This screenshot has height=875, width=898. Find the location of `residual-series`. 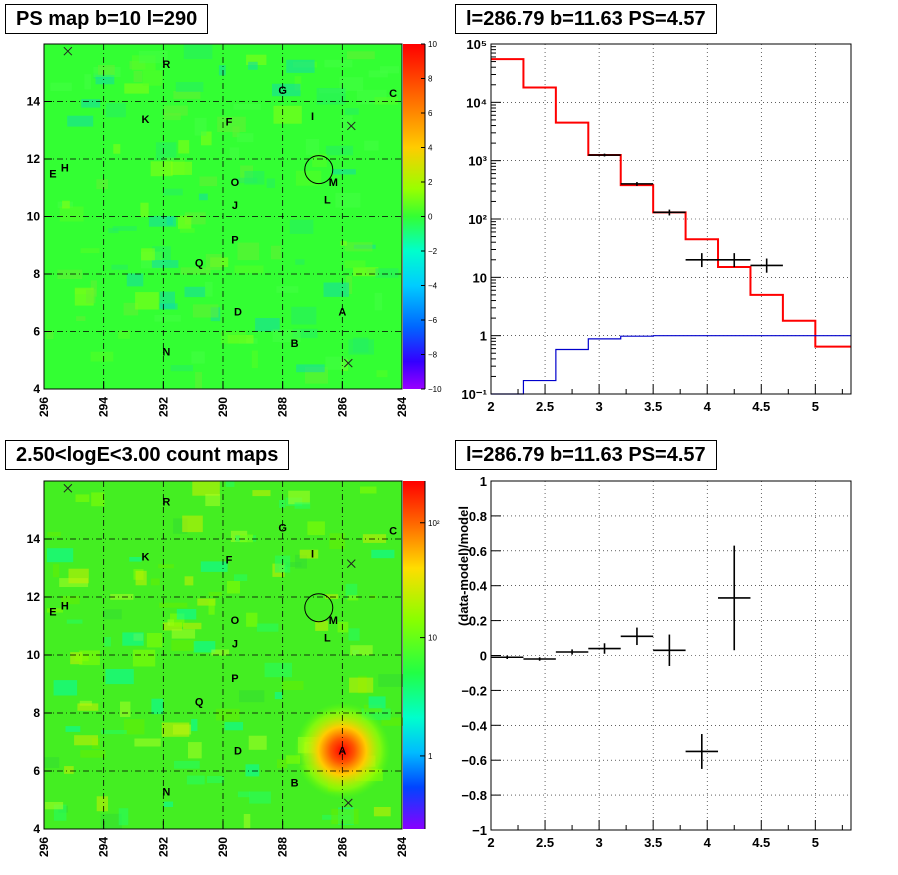

residual-series is located at coordinates (621, 657).